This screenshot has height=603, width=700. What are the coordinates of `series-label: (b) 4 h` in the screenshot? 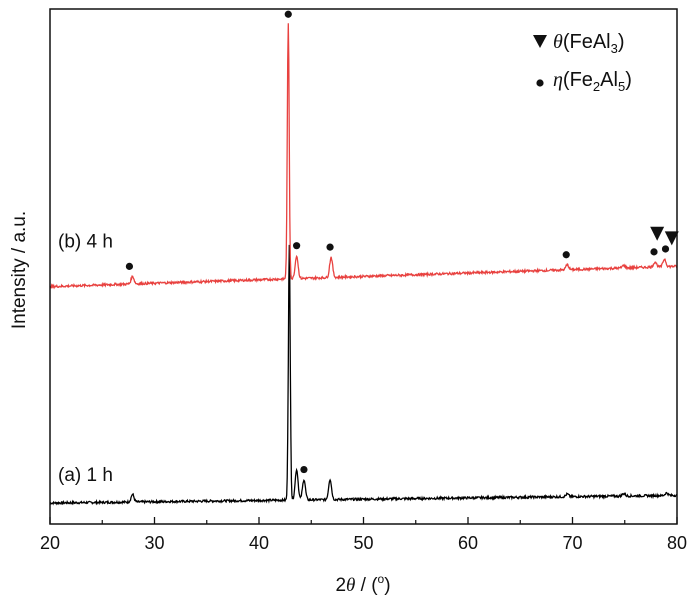 It's located at (85, 242).